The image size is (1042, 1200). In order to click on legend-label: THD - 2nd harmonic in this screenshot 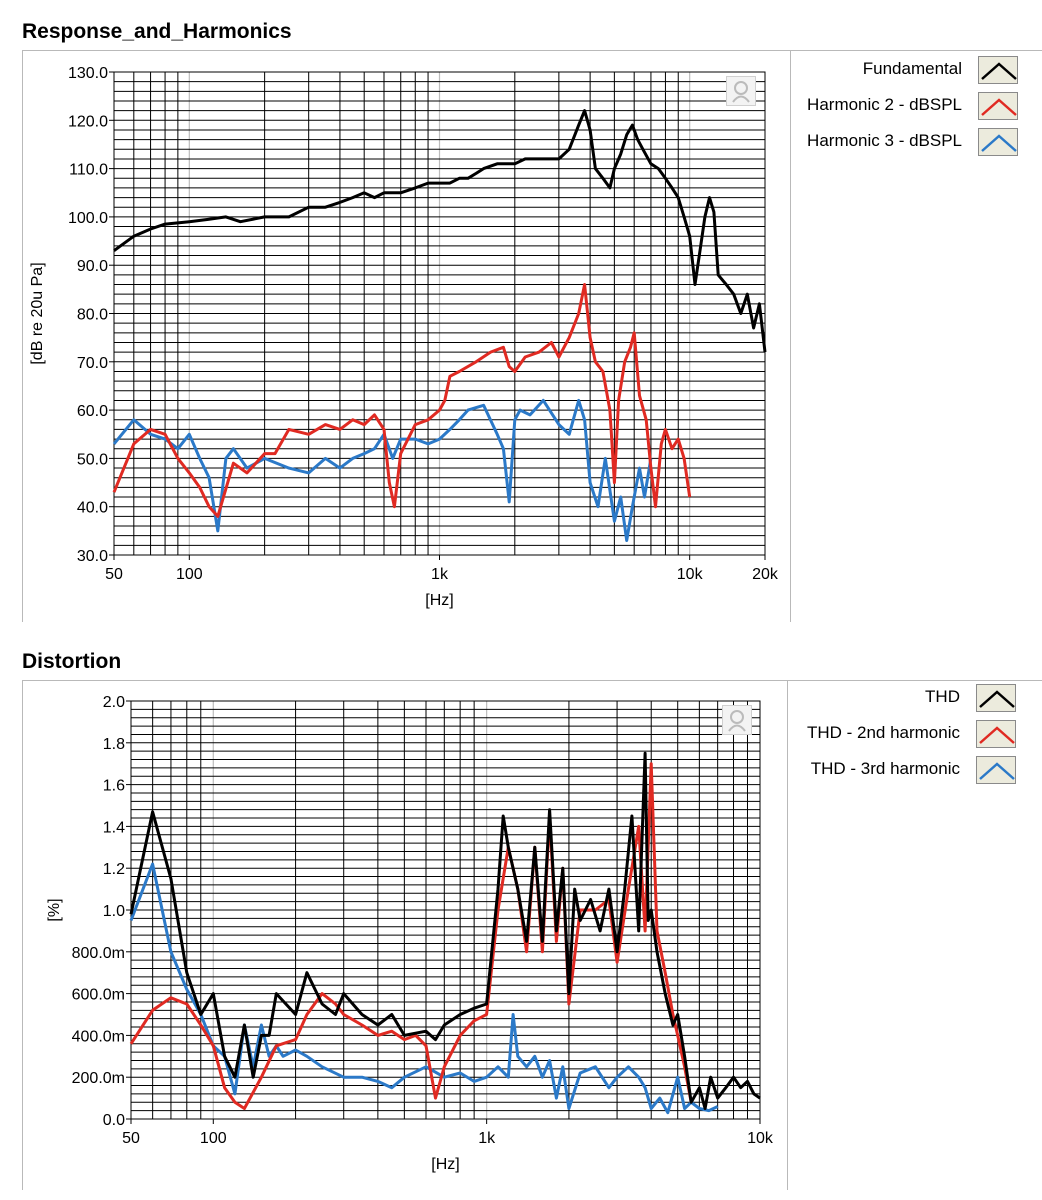, I will do `click(883, 732)`.